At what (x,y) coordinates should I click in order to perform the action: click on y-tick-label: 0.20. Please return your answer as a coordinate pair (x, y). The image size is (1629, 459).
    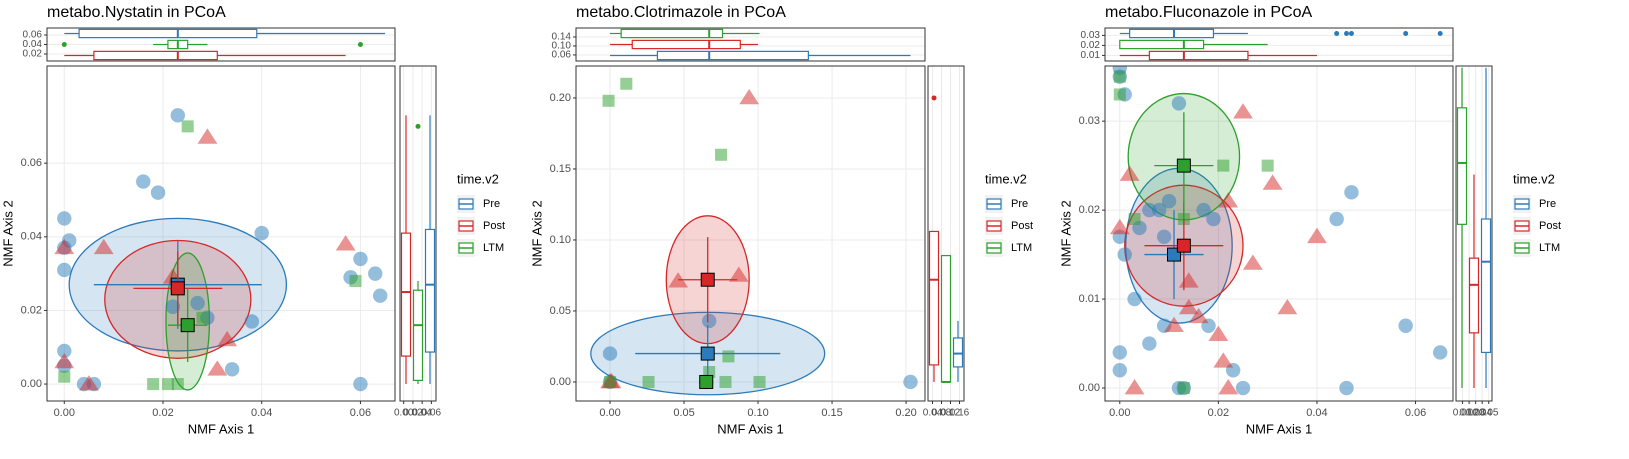
    Looking at the image, I should click on (560, 98).